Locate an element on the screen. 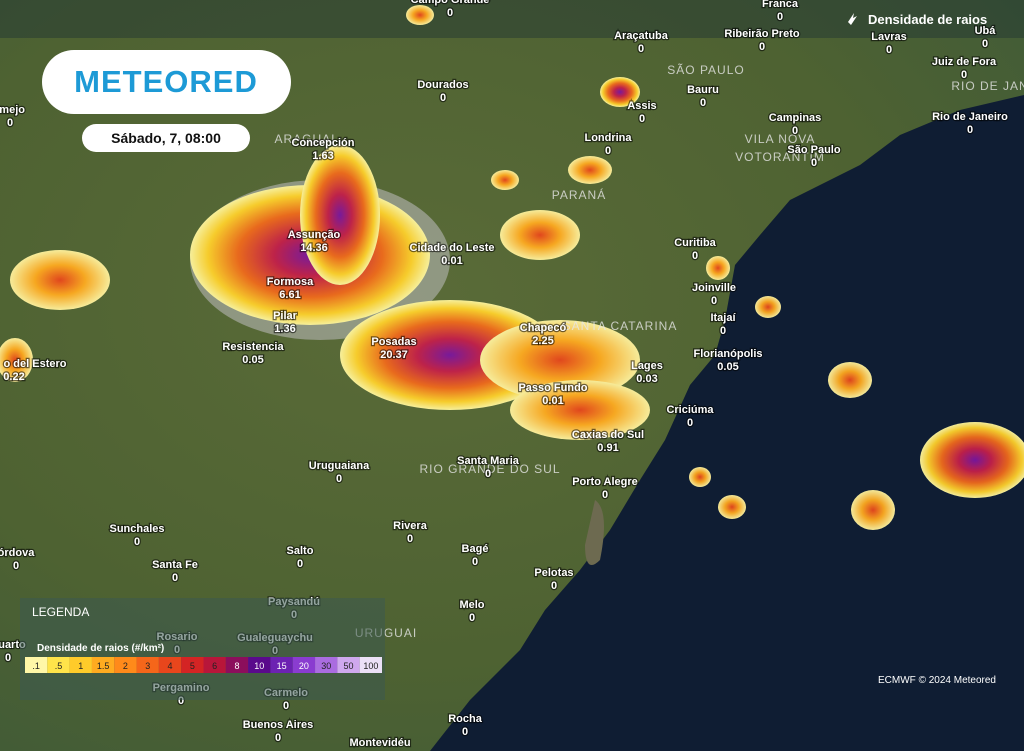 The height and width of the screenshot is (756, 1024). city-name: Caxias do Sul is located at coordinates (608, 435).